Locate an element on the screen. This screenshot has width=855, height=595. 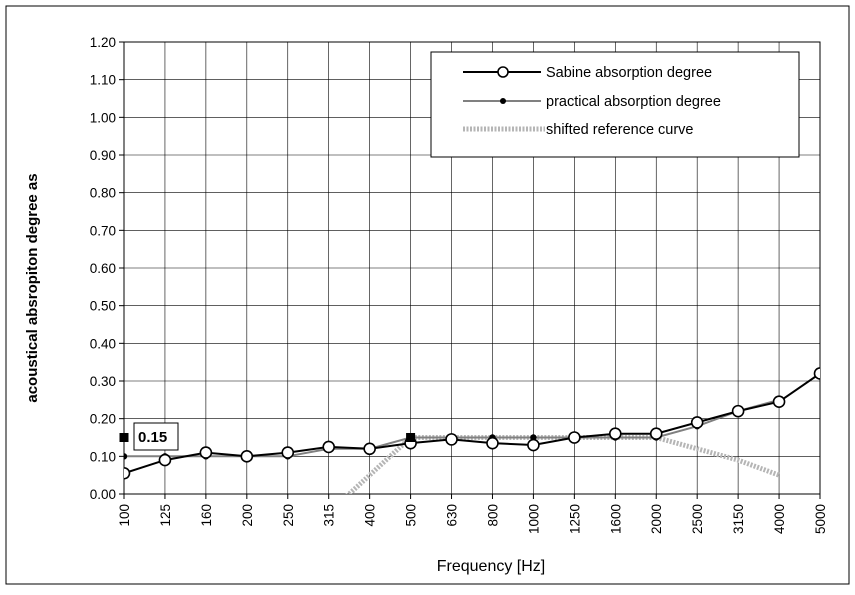
y-tick-label: 0.50 is located at coordinates (103, 306).